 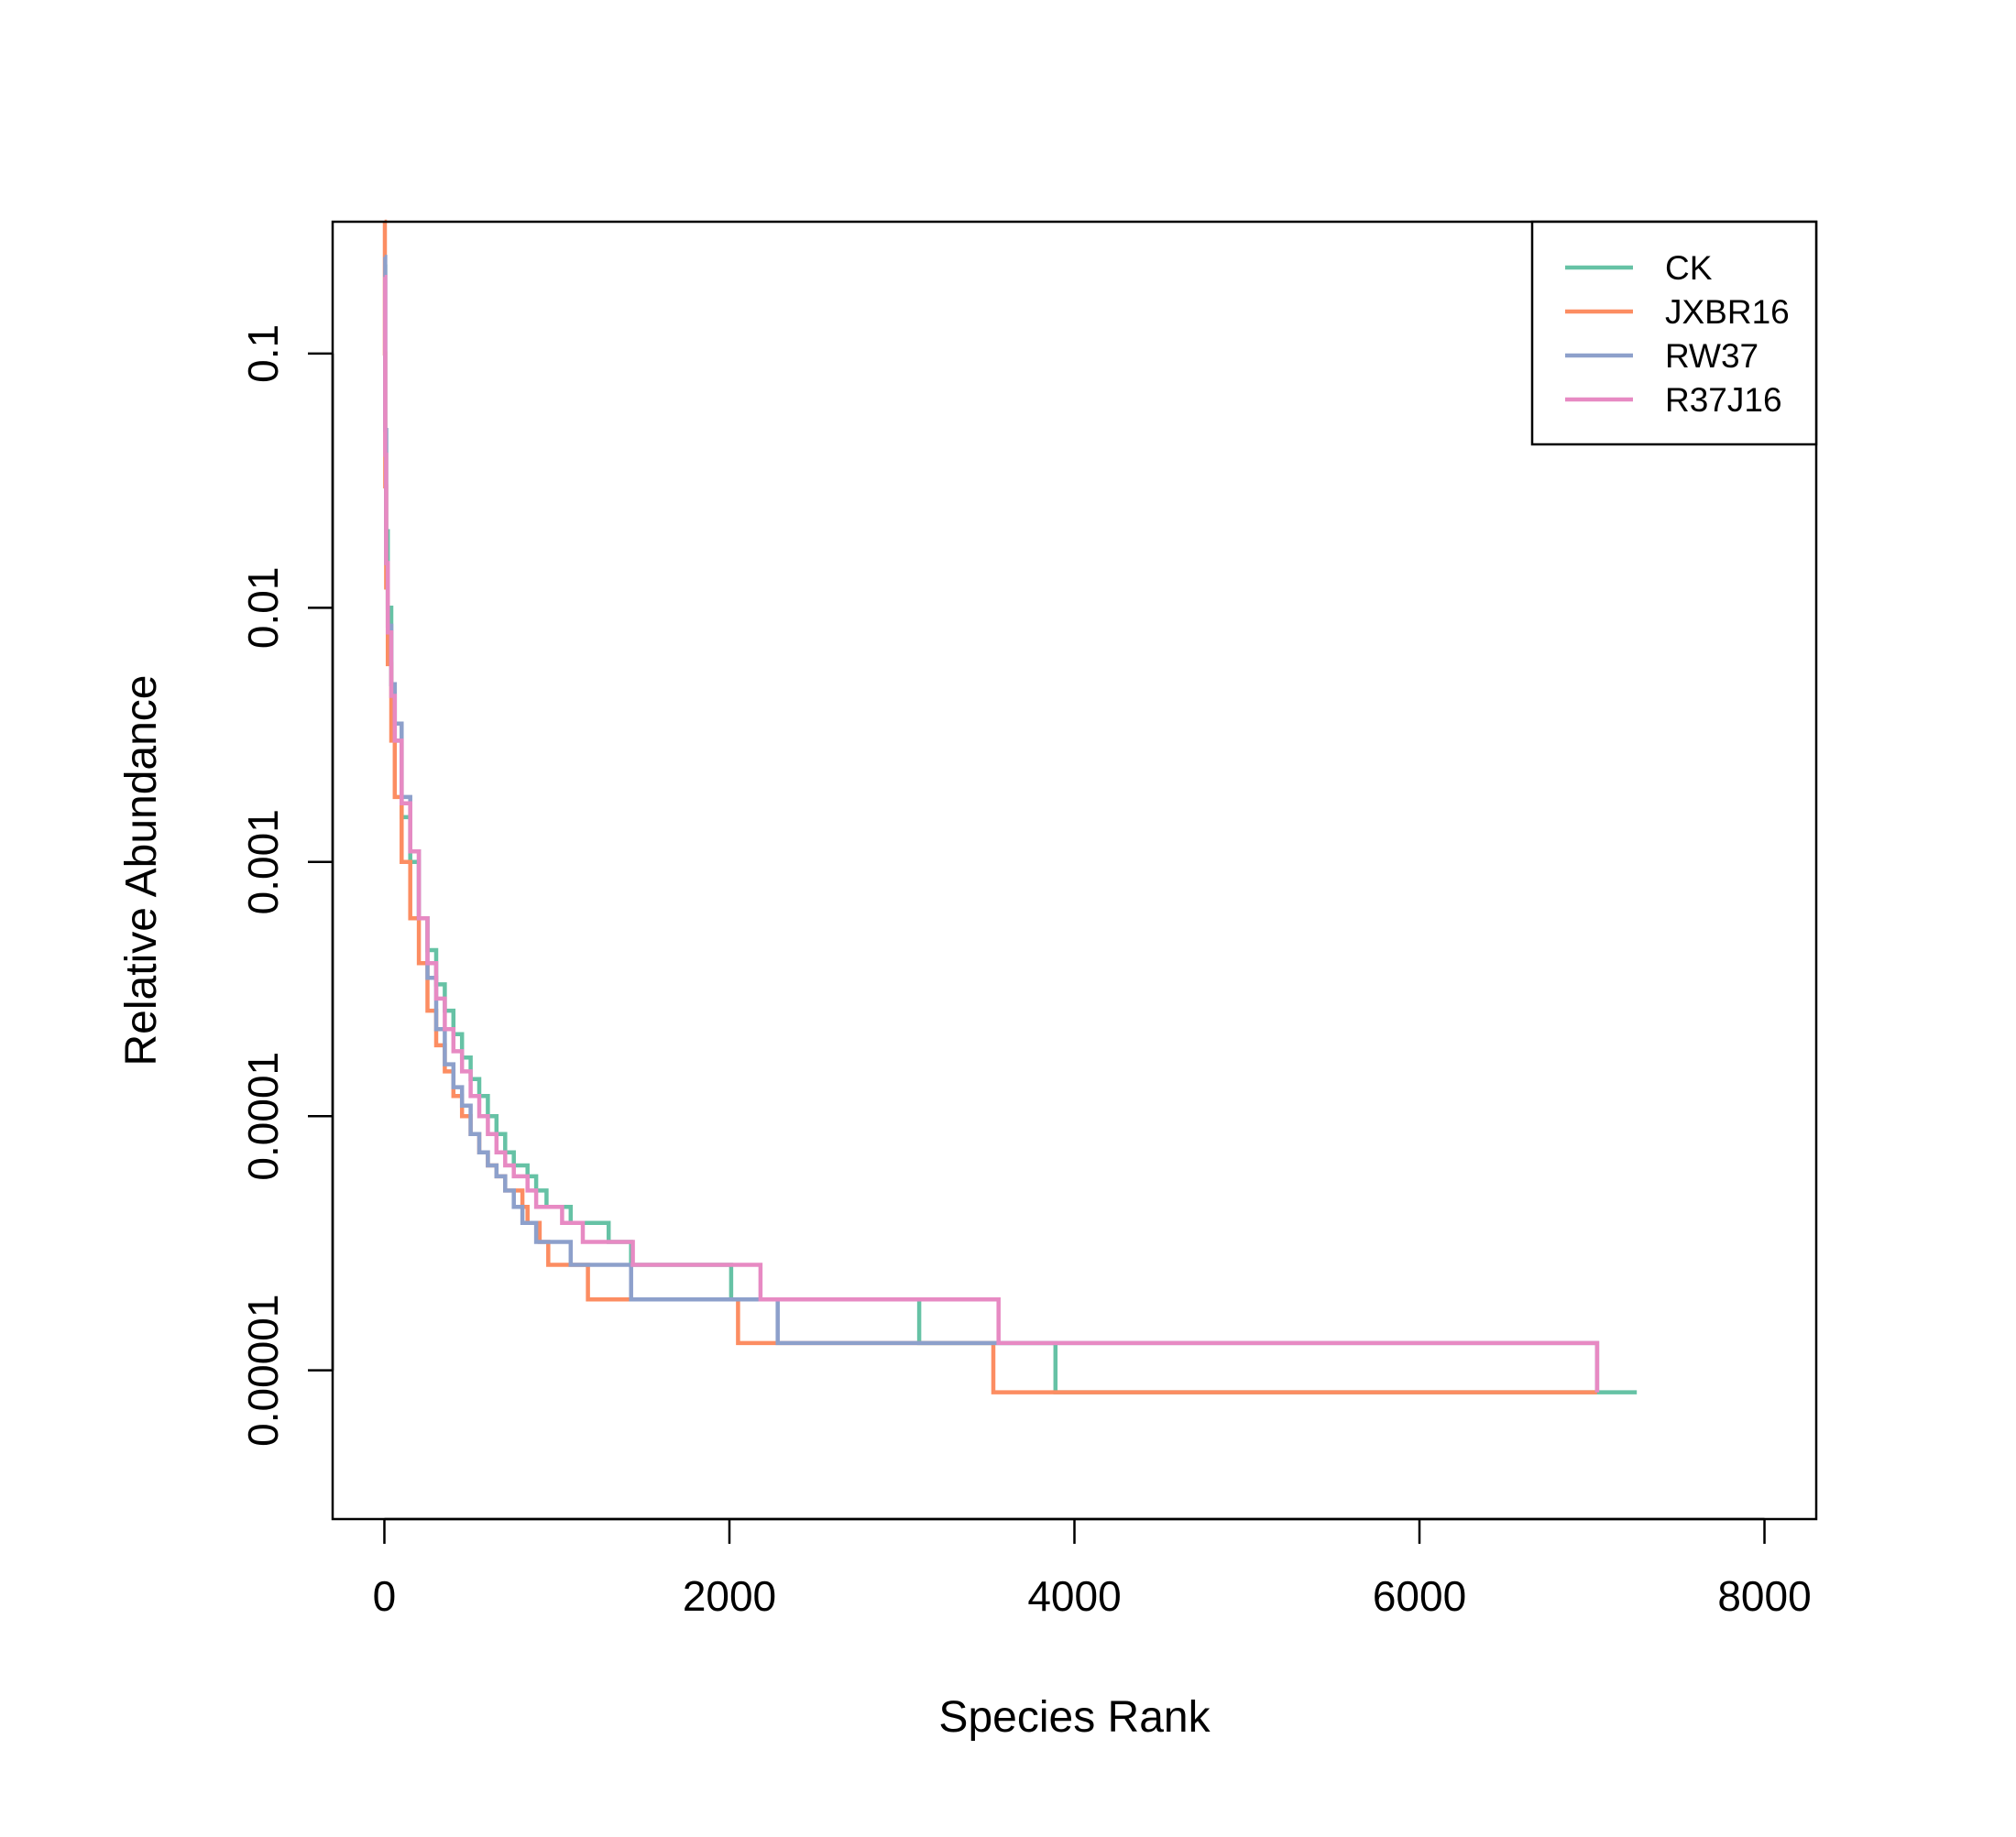 I want to click on y-tick-label: 0.1, so click(x=263, y=353).